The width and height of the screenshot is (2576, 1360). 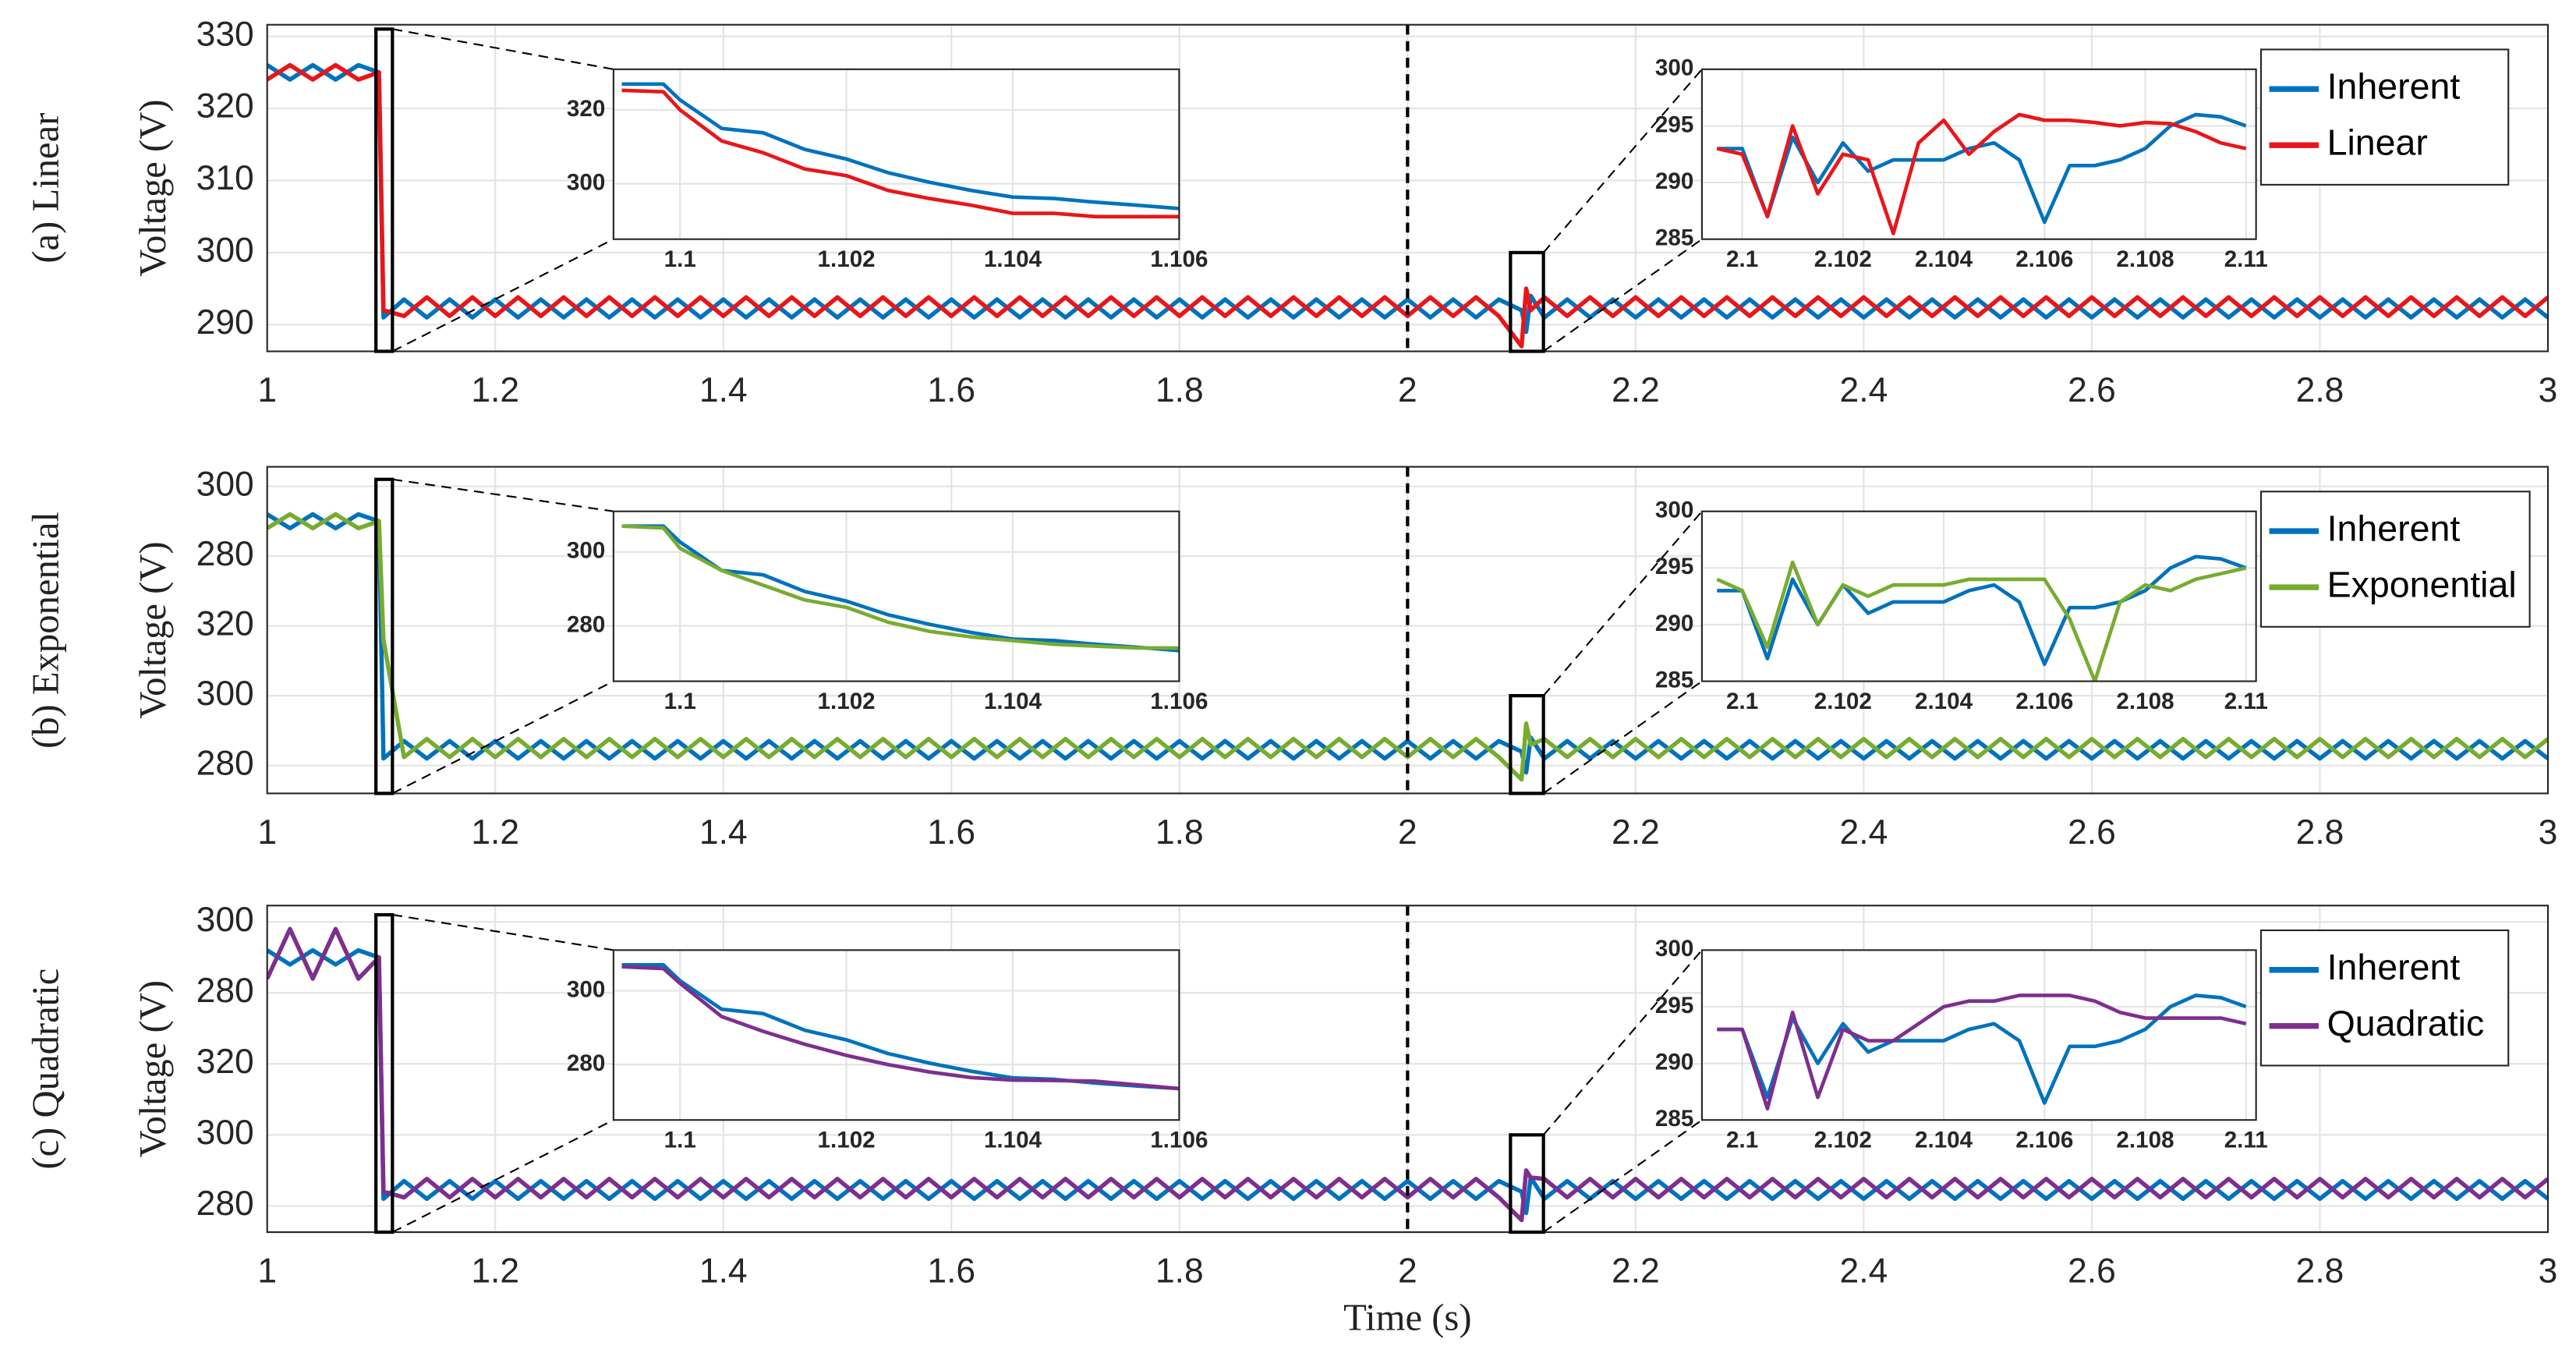 What do you see at coordinates (1944, 701) in the screenshot?
I see `x-tick-label: 2.104` at bounding box center [1944, 701].